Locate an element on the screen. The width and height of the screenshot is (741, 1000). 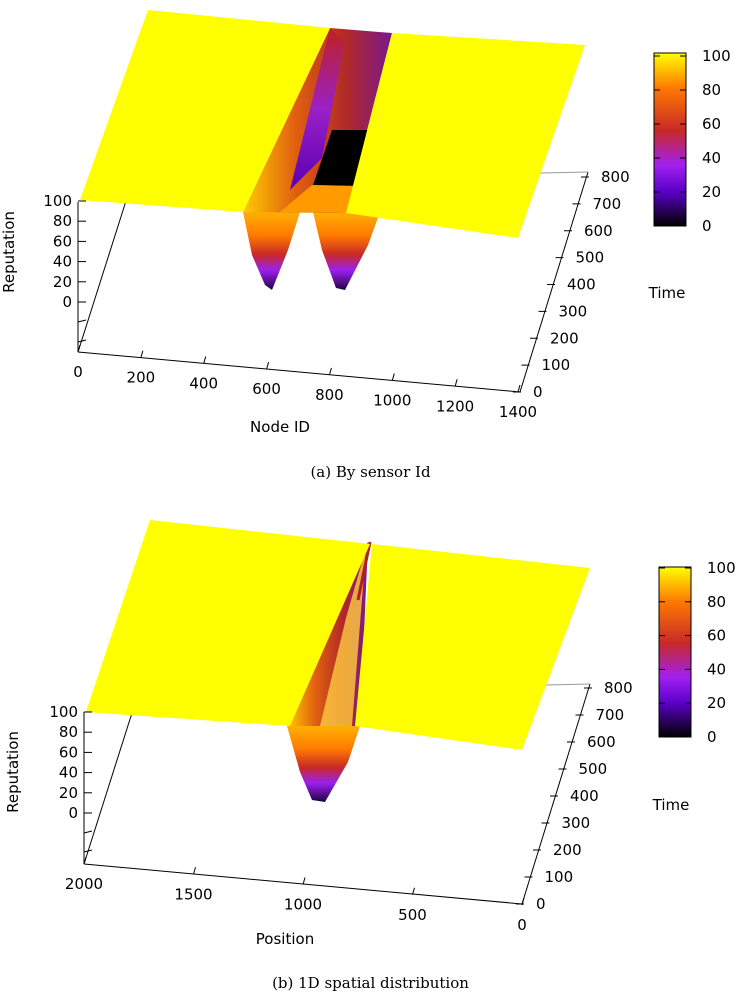
x-tick-label: 200 is located at coordinates (141, 378).